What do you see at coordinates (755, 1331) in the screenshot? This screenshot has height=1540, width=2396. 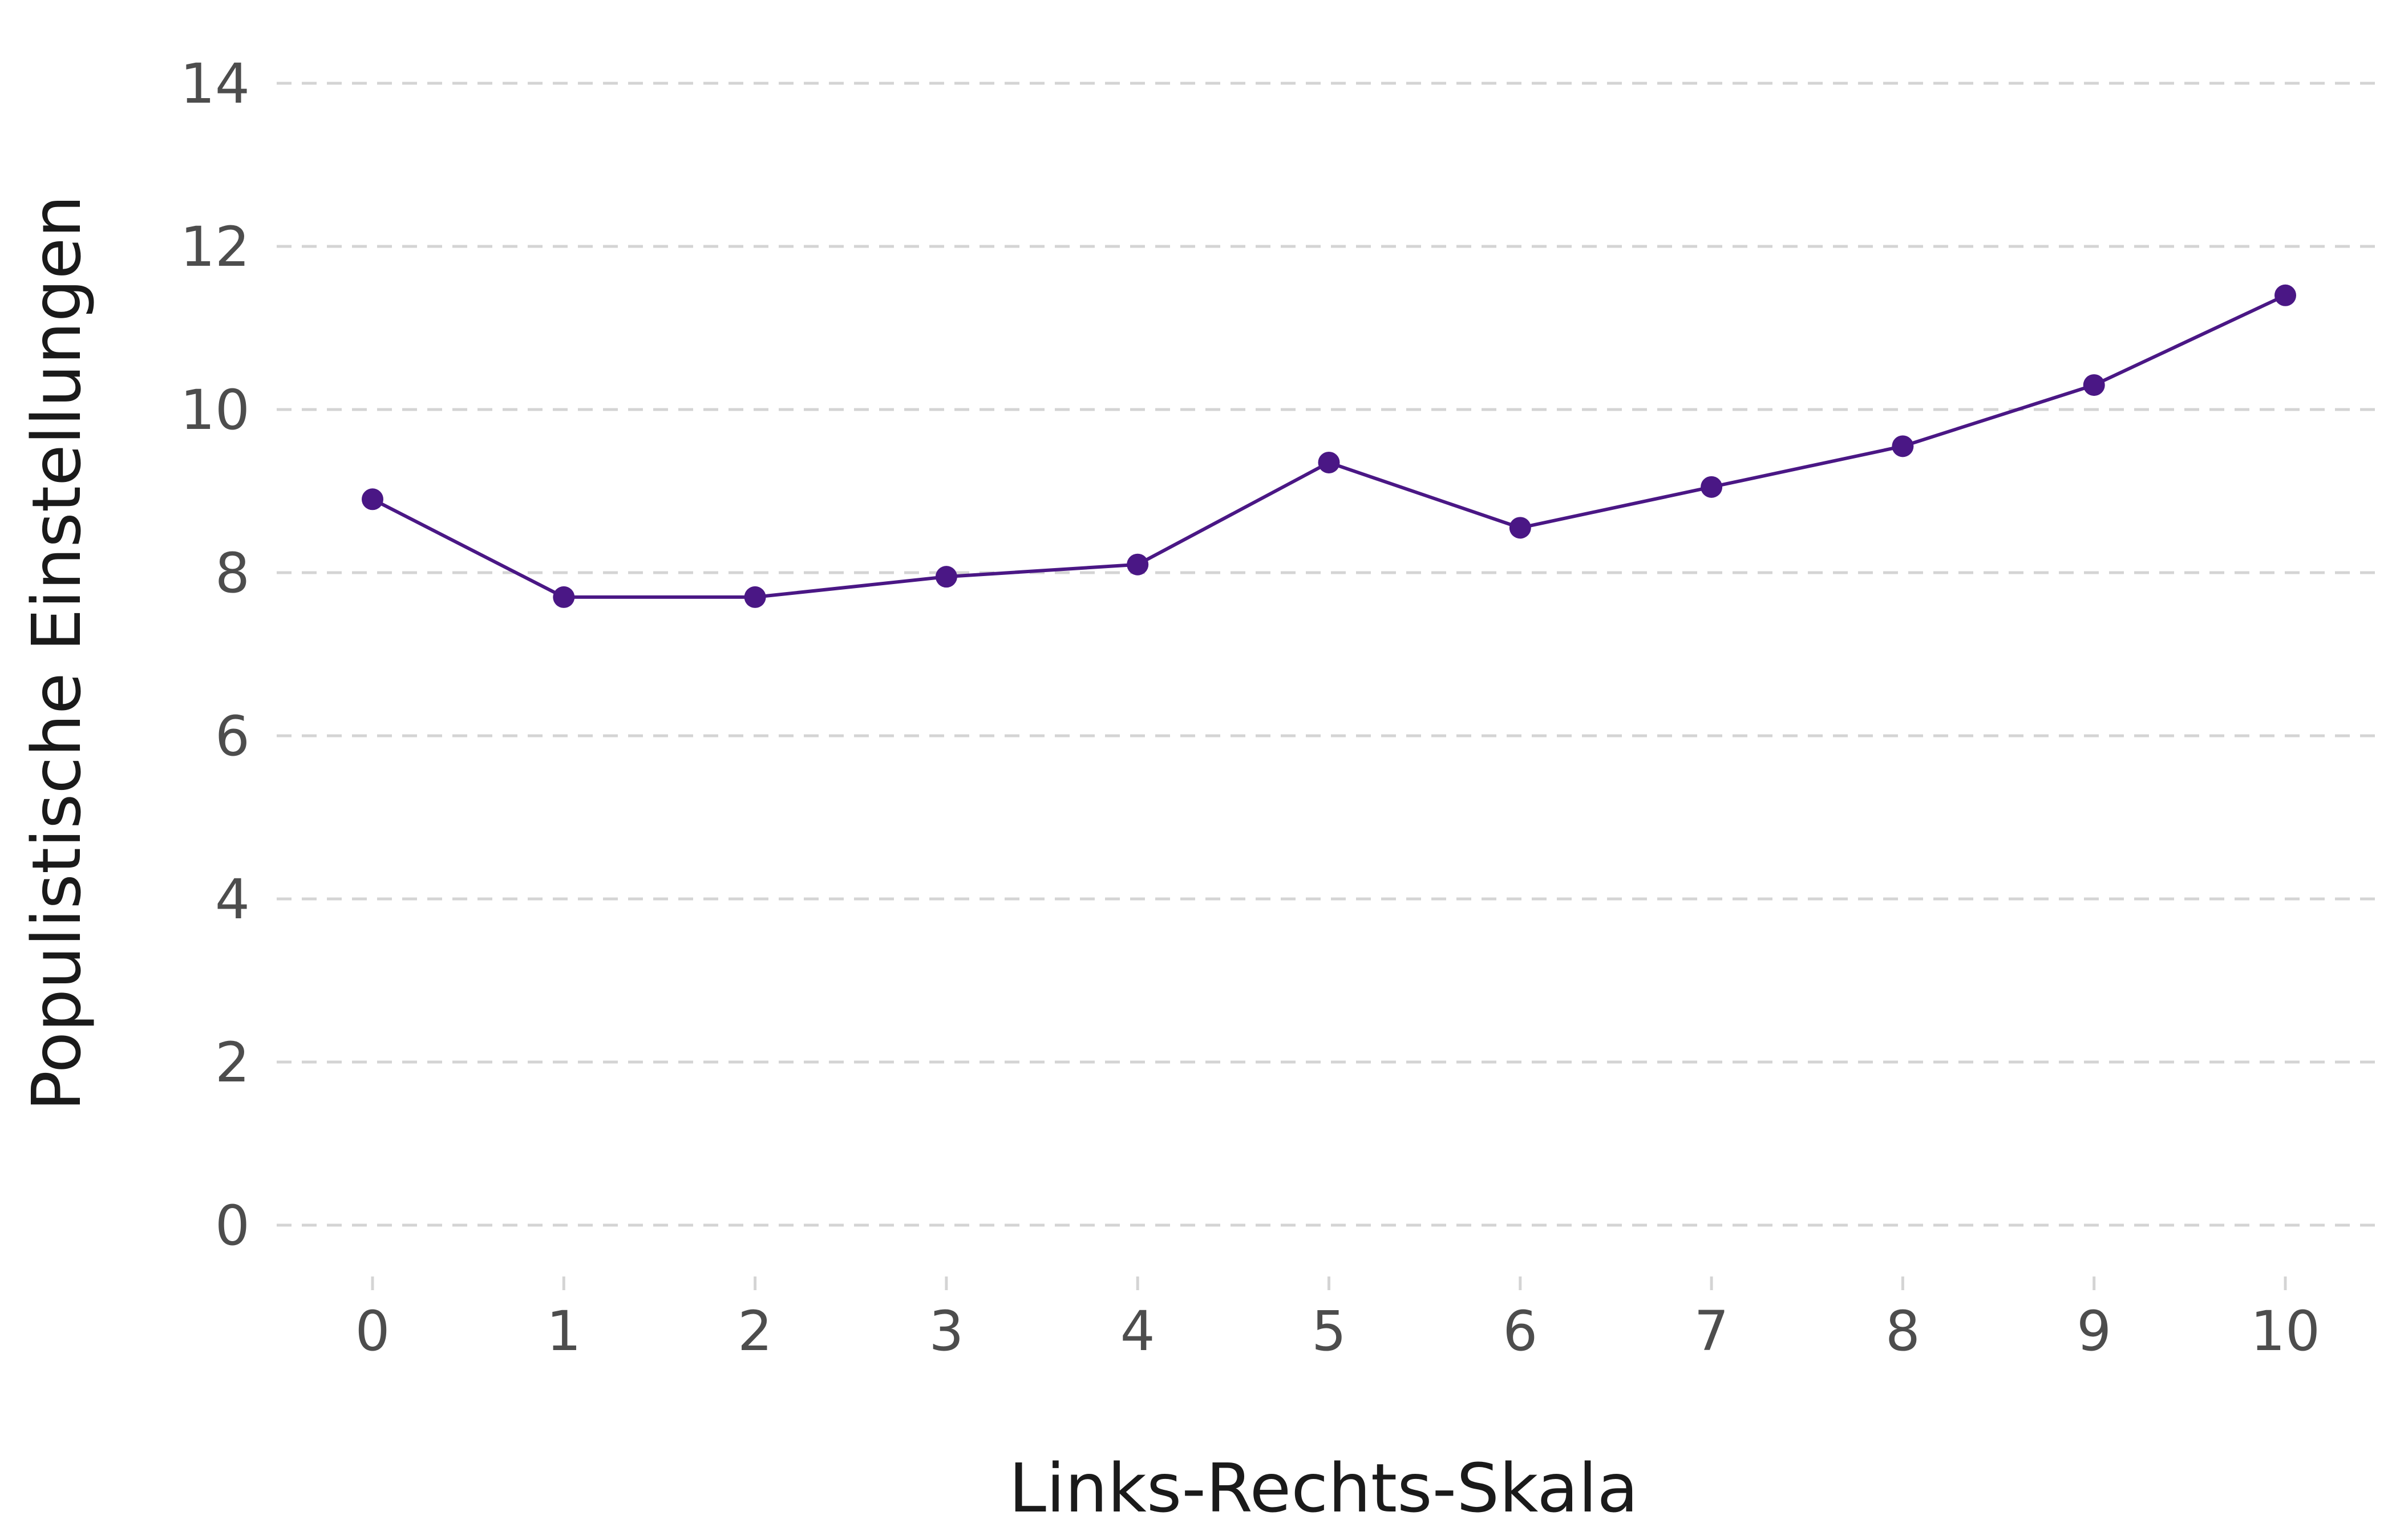 I see `x-tick-label-2: 2` at bounding box center [755, 1331].